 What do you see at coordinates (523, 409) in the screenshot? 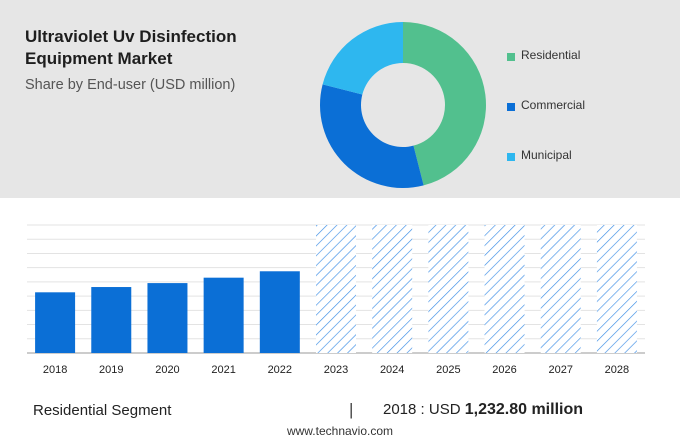
I see `footer-value-amount: 1,232.80 million` at bounding box center [523, 409].